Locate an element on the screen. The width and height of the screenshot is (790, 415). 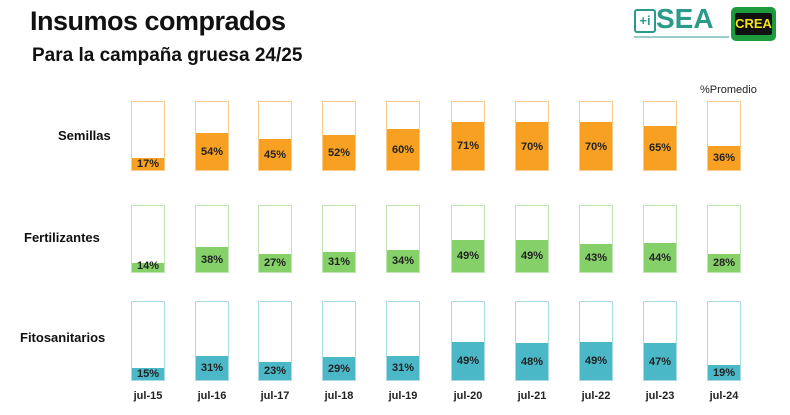
data-label: 71% is located at coordinates (468, 146).